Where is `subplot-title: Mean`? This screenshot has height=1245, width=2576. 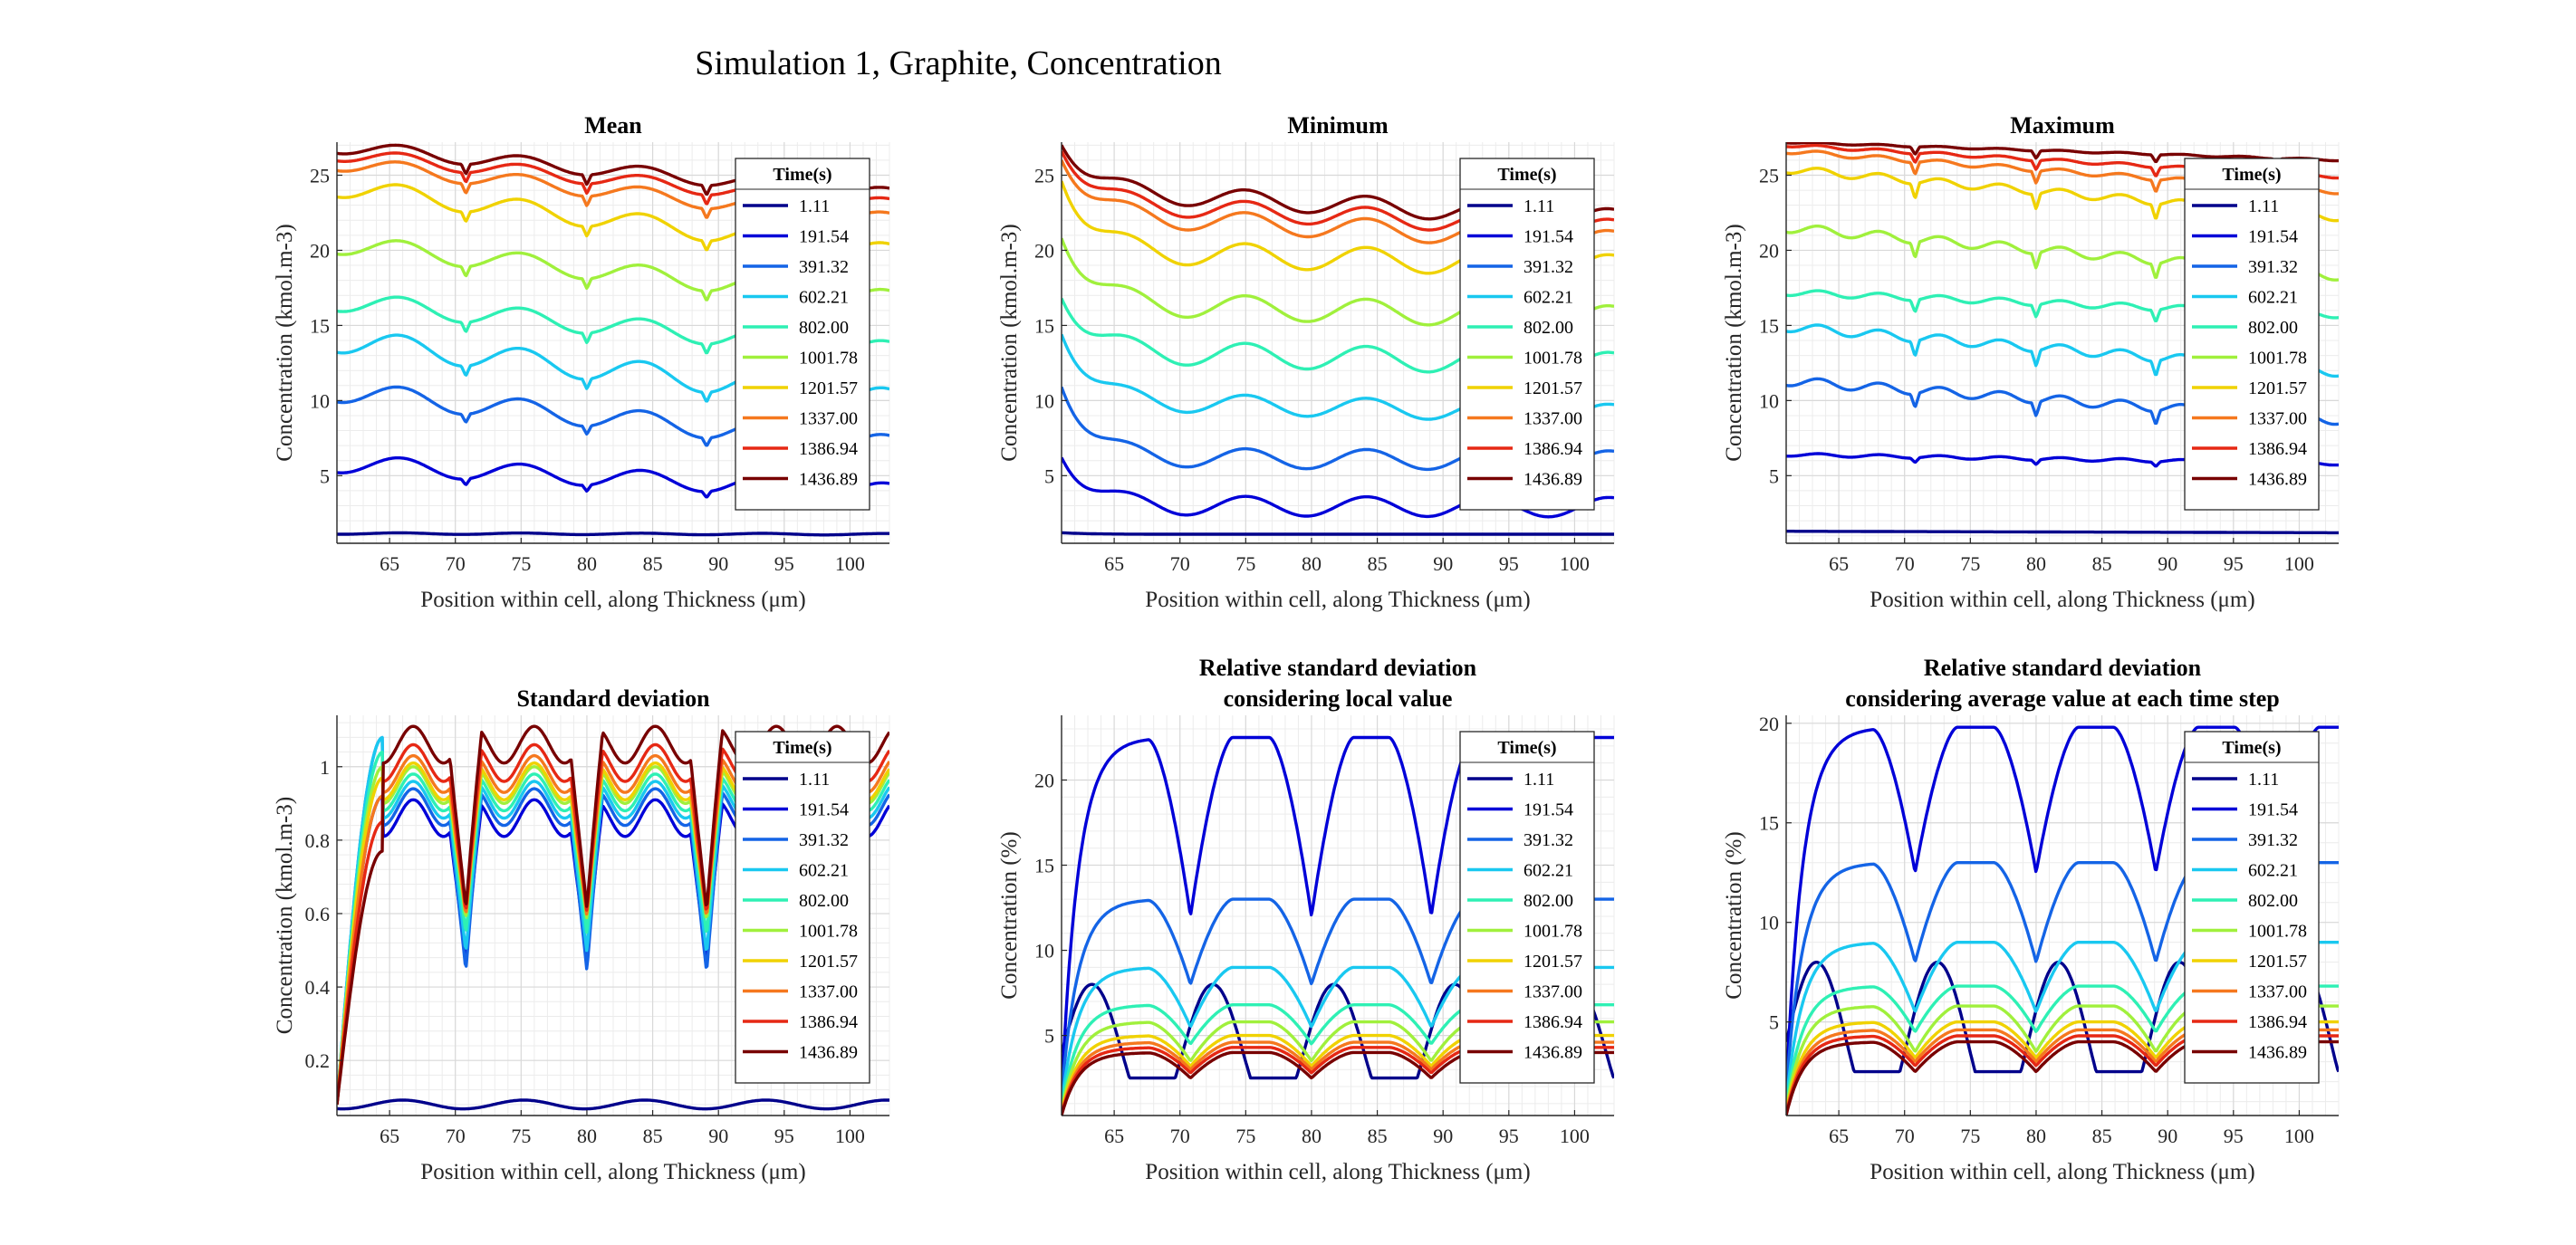
subplot-title: Mean is located at coordinates (613, 125).